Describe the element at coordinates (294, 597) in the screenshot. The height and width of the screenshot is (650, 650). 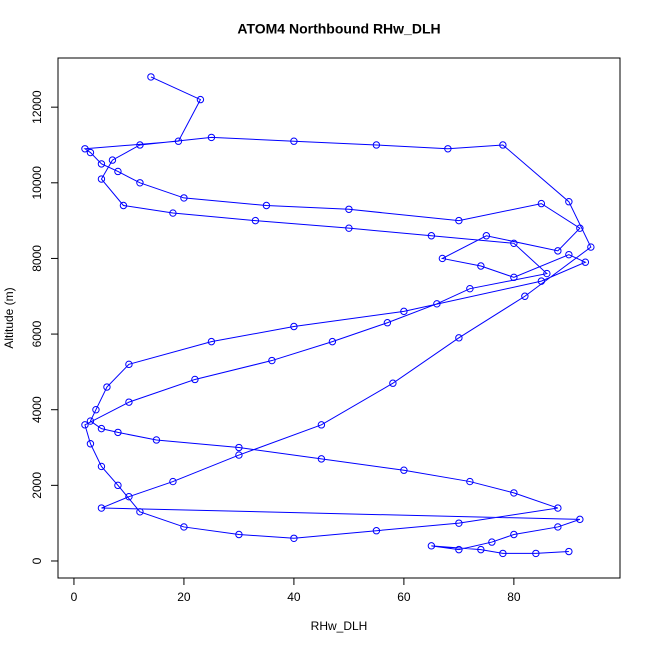
I see `x-tick-label: 40` at that location.